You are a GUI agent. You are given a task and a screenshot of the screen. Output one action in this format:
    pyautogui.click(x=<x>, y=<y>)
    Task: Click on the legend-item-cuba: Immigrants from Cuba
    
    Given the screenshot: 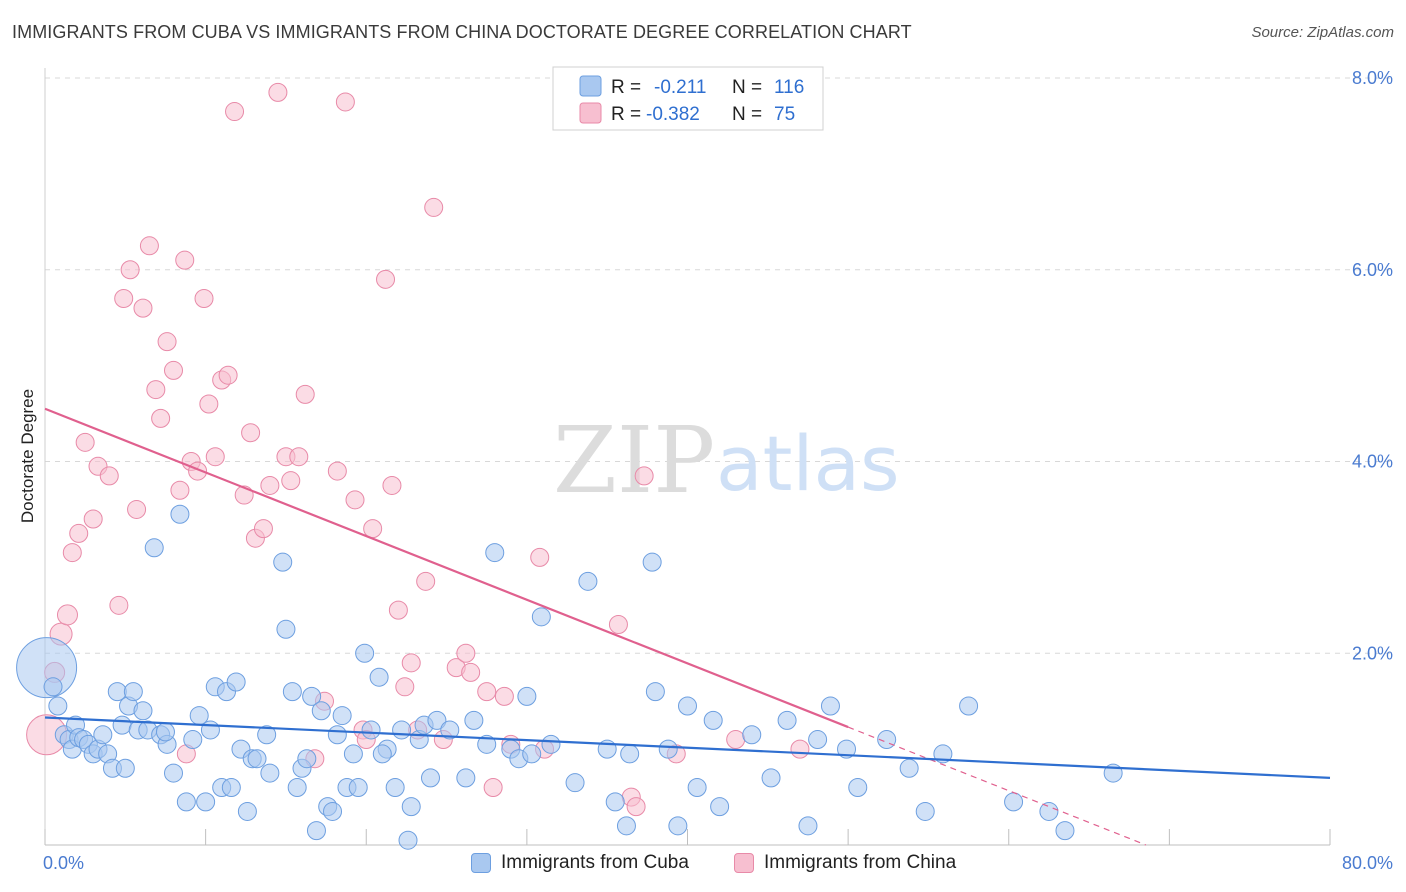 What is the action you would take?
    pyautogui.click(x=580, y=863)
    